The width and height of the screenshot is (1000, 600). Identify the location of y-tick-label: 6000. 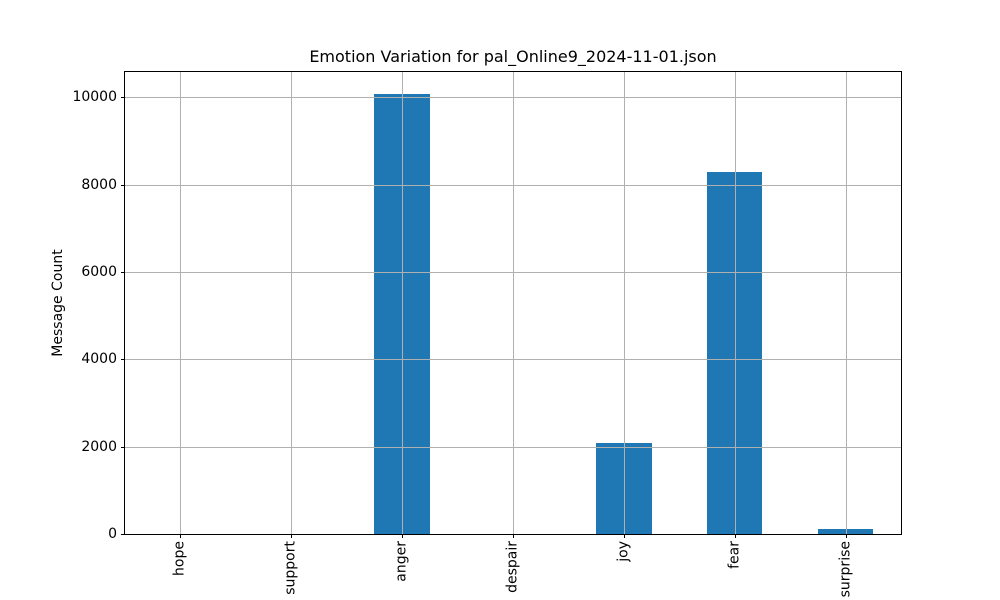
(99, 271).